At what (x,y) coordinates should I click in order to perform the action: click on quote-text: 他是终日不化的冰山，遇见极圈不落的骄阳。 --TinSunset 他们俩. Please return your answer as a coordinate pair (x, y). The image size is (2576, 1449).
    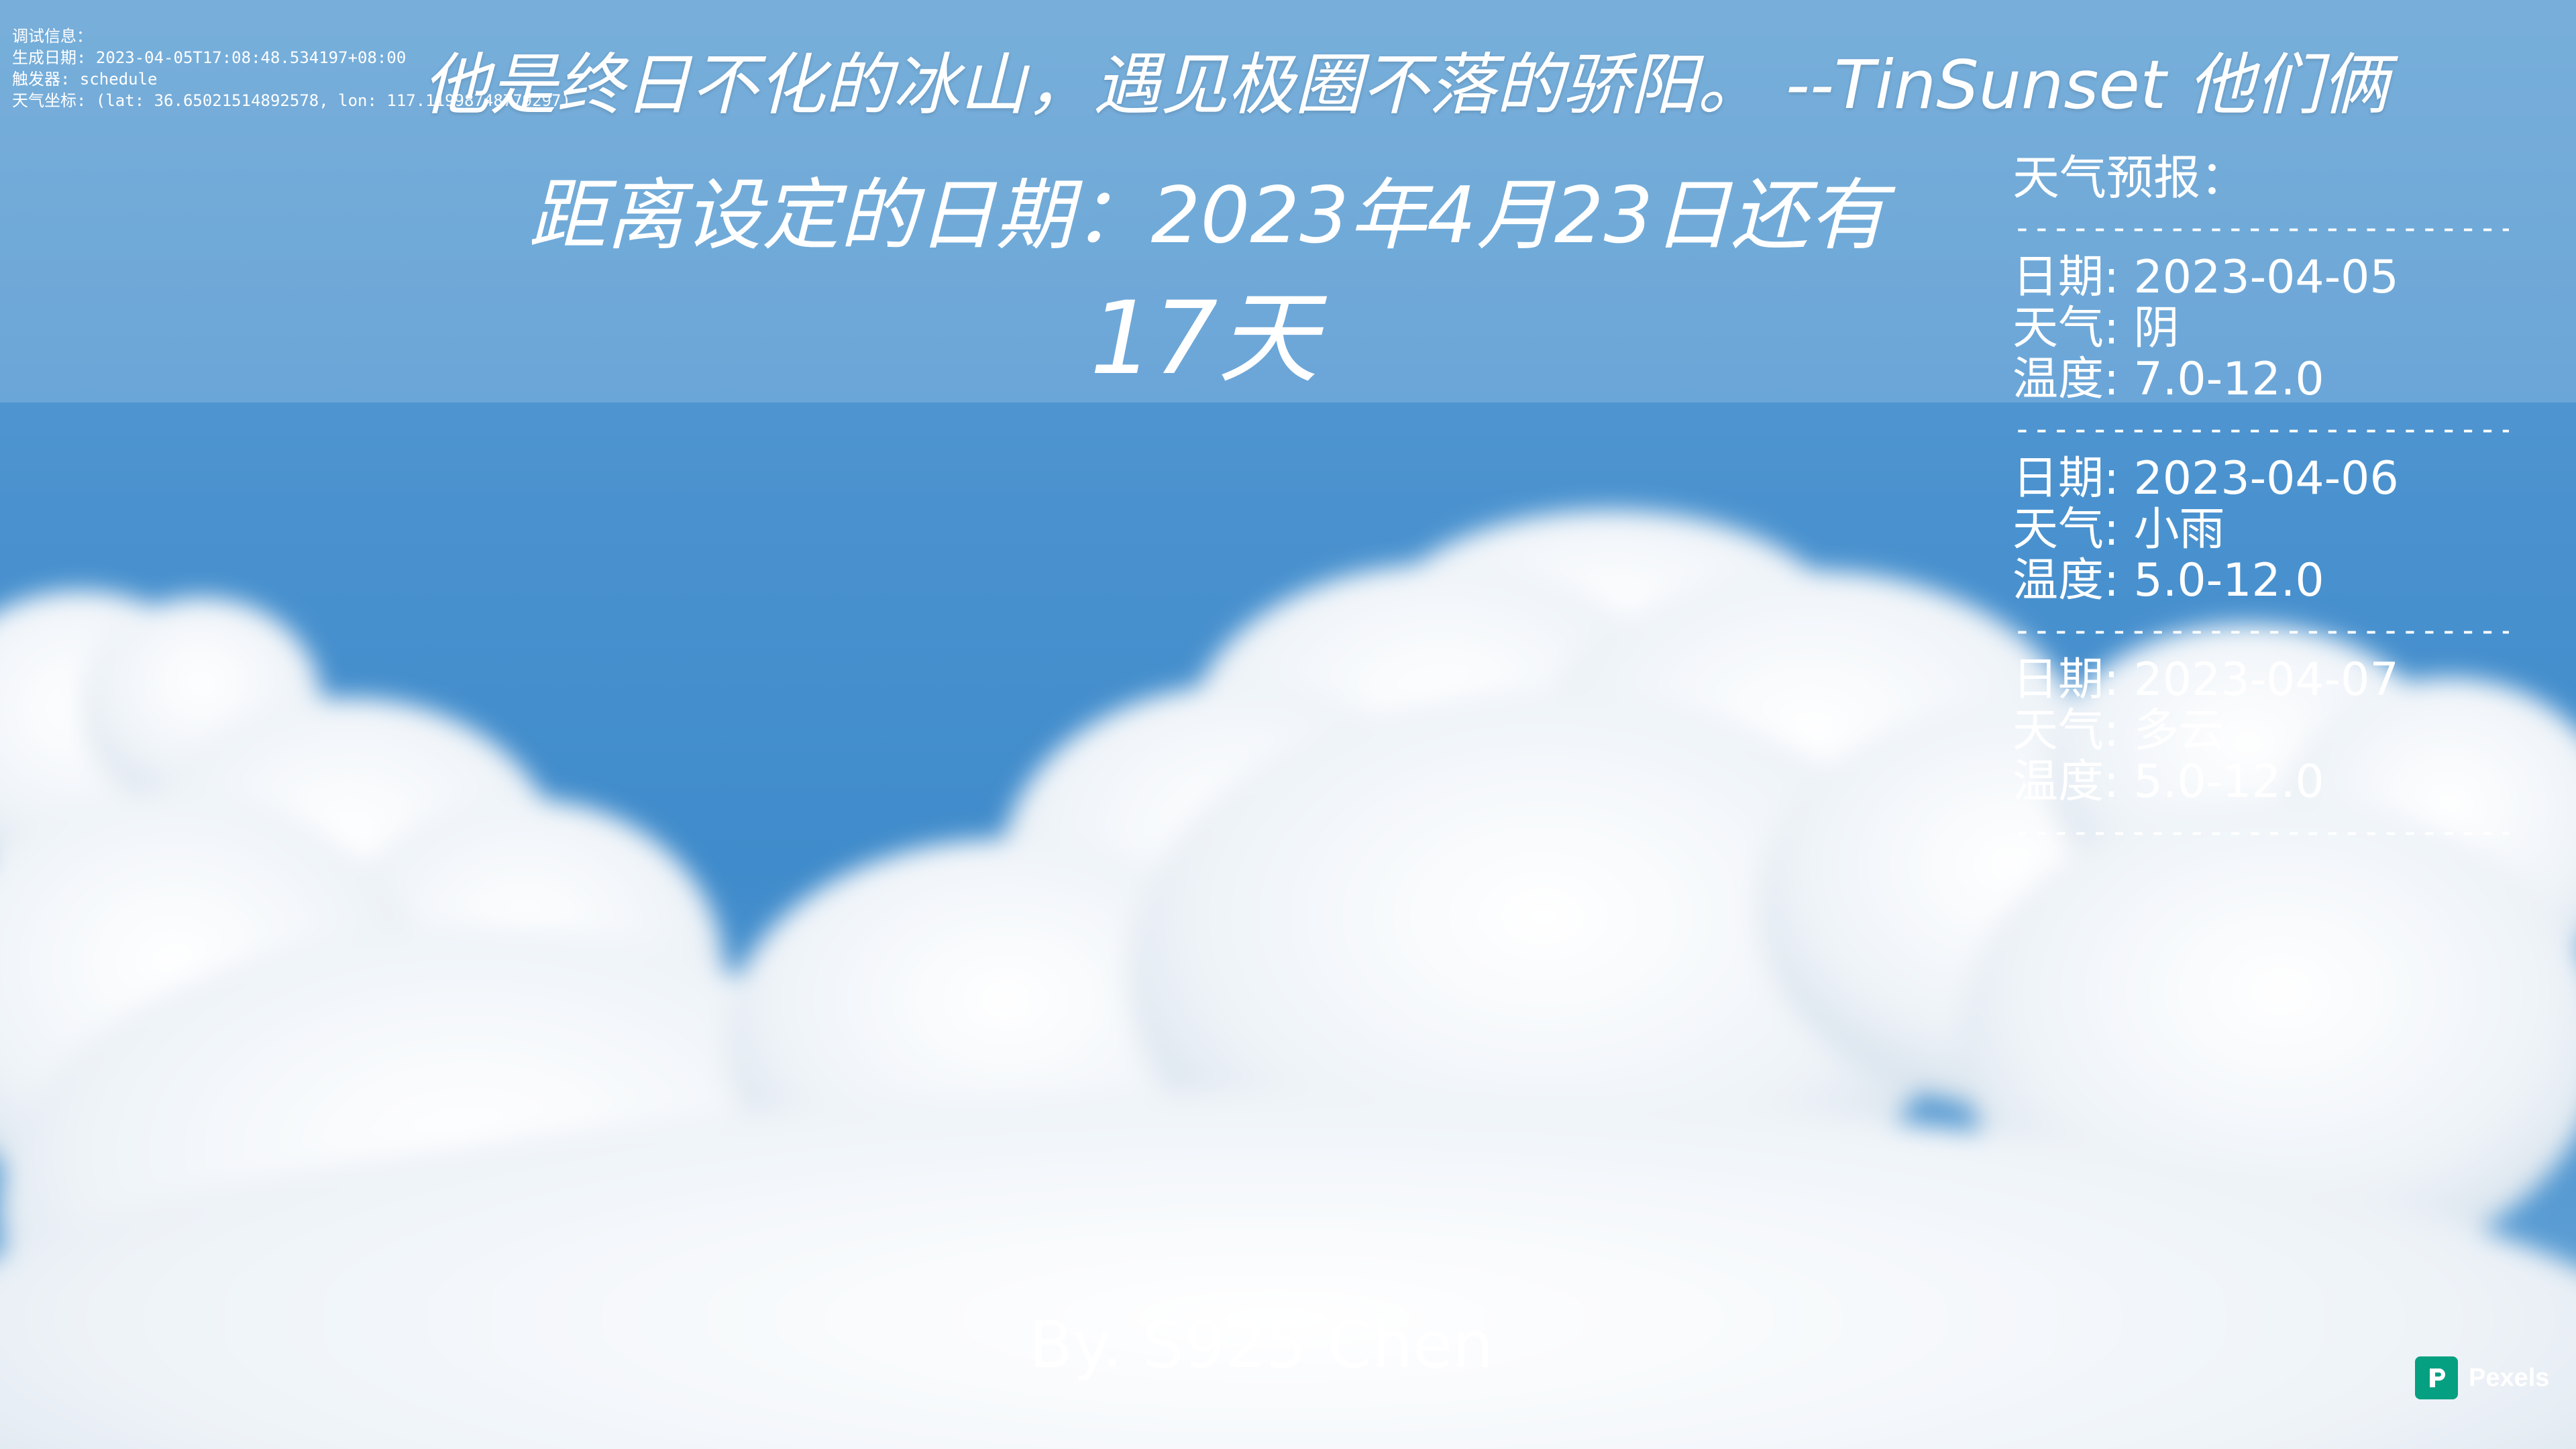
    Looking at the image, I should click on (1406, 85).